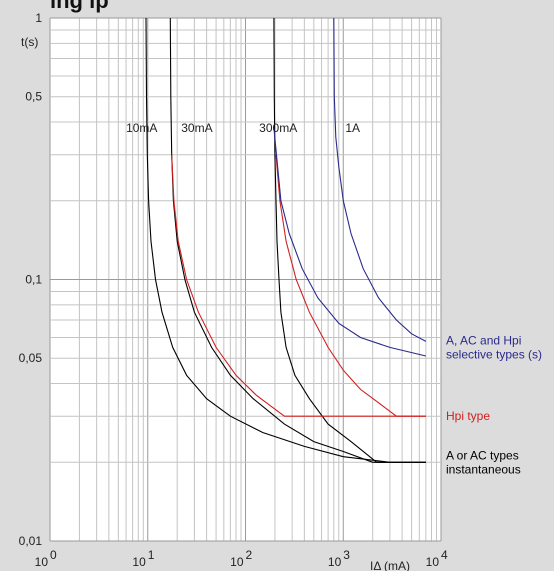  What do you see at coordinates (483, 469) in the screenshot?
I see `legend-label: instantaneous` at bounding box center [483, 469].